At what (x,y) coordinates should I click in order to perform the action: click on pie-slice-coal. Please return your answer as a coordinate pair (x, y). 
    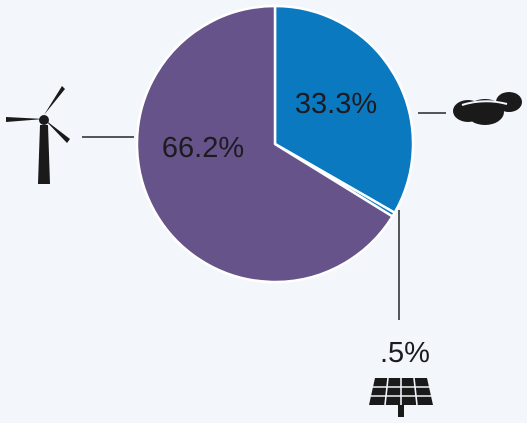
    Looking at the image, I should click on (344, 109).